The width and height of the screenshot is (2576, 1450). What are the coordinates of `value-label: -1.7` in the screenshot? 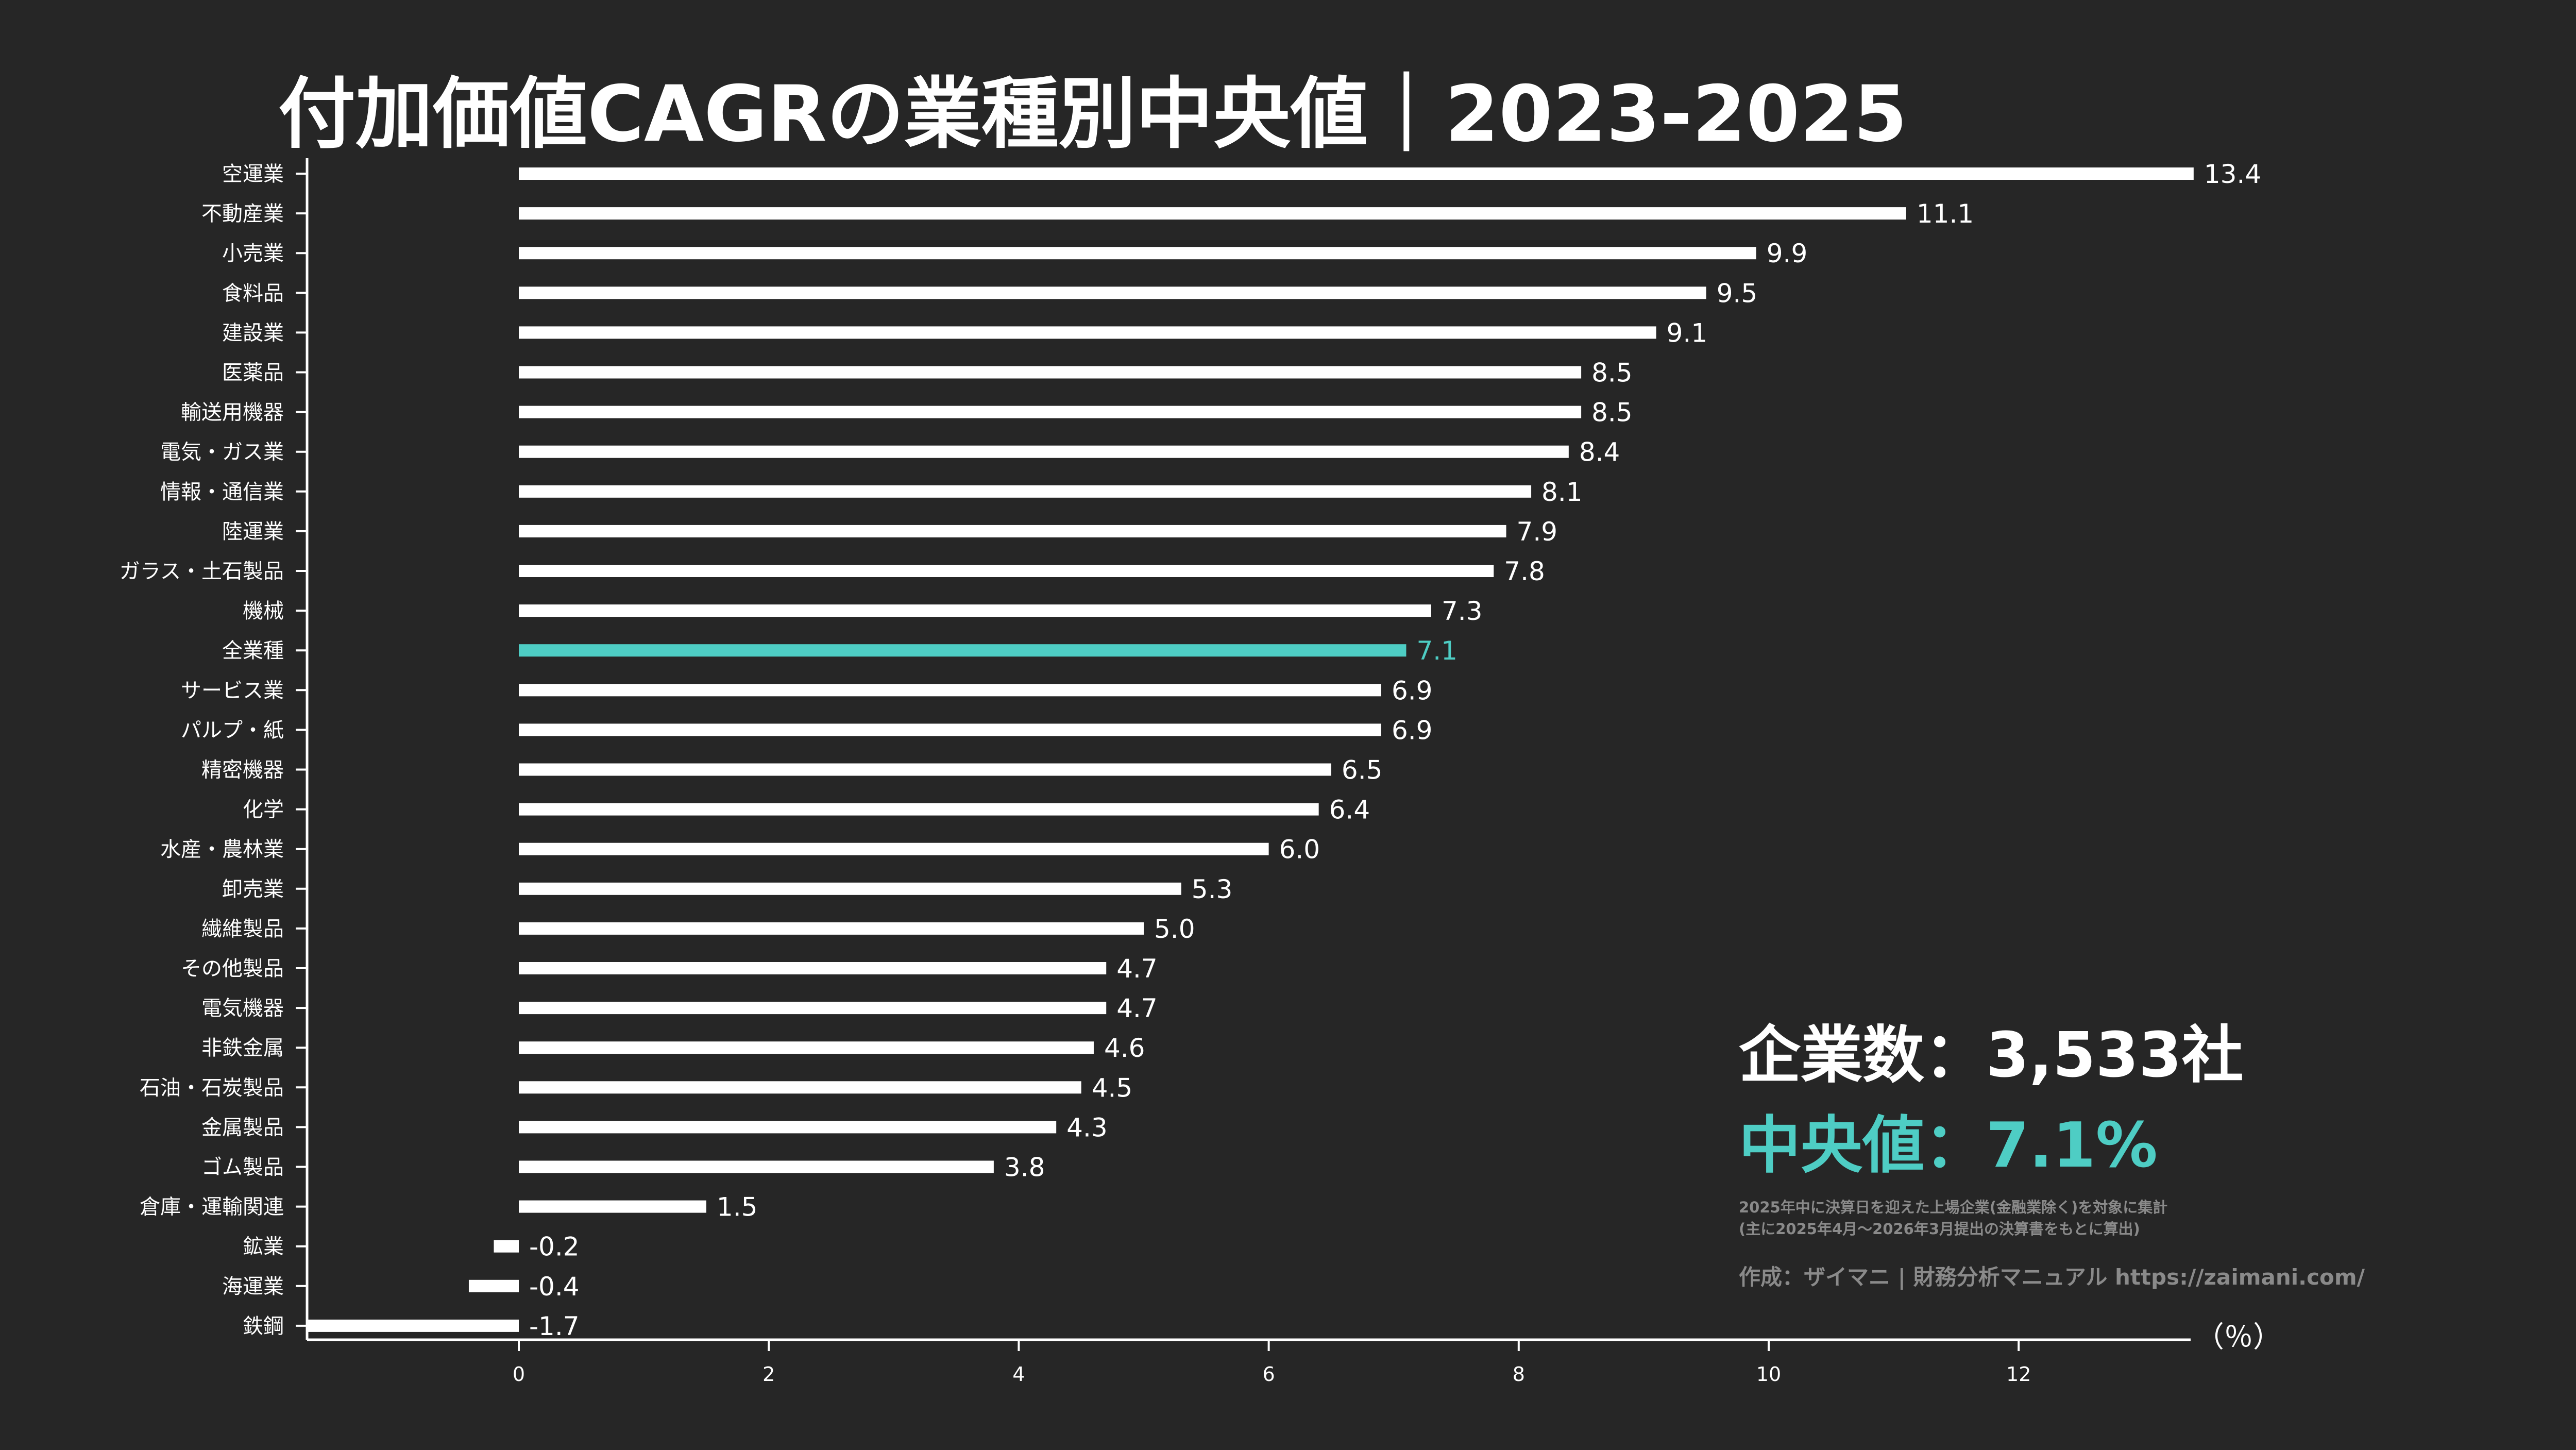 It's located at (554, 1326).